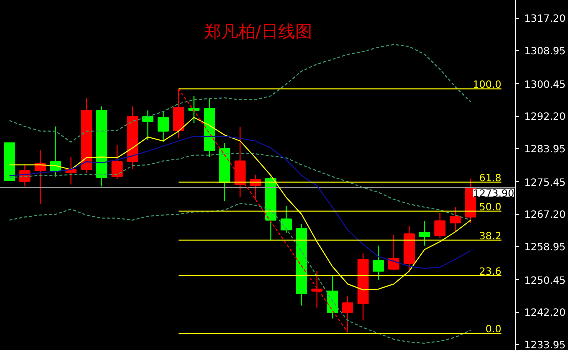 This screenshot has width=568, height=350. I want to click on series-label: 0.0, so click(494, 330).